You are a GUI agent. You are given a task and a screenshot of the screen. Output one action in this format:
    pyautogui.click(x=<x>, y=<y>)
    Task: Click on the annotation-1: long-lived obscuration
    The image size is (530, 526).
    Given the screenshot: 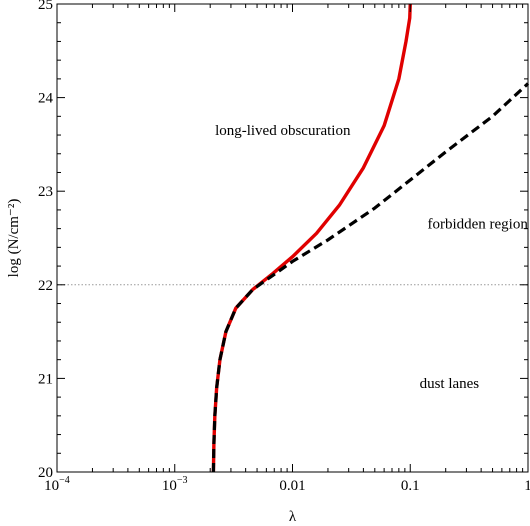 What is the action you would take?
    pyautogui.click(x=283, y=131)
    